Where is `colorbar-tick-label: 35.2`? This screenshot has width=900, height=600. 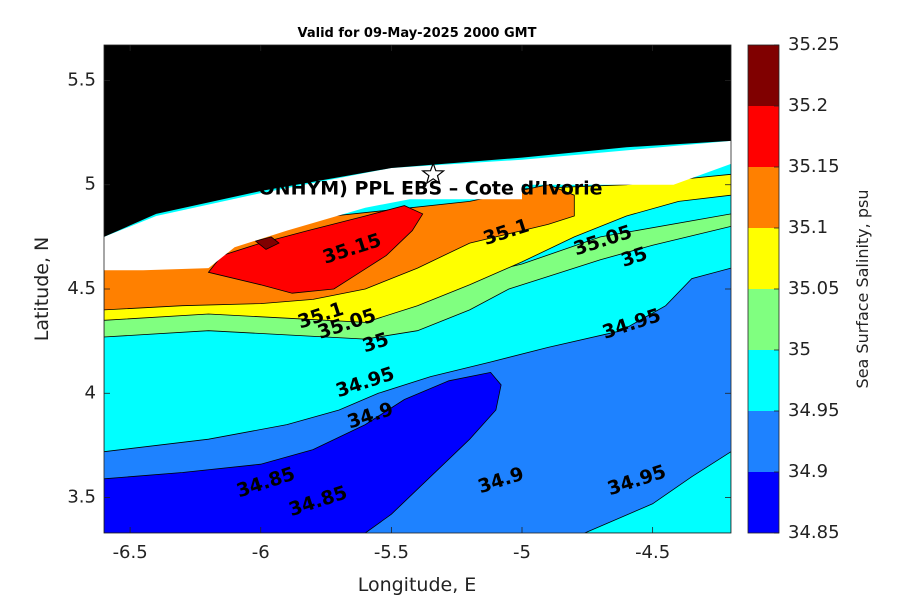
colorbar-tick-label: 35.2 is located at coordinates (808, 105).